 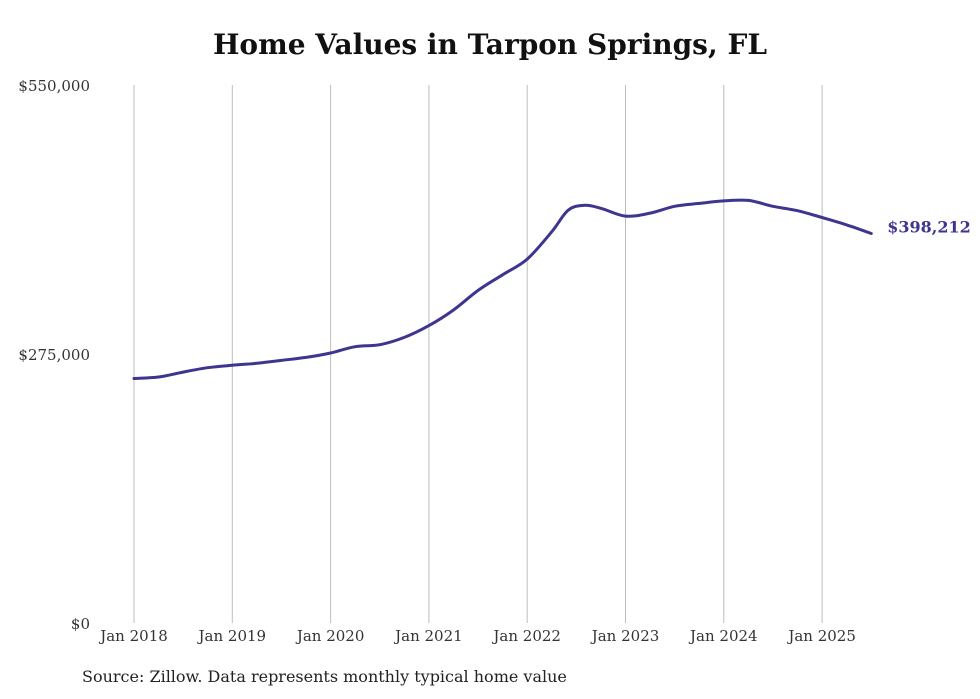 I want to click on x-tick-label: Jan 2018, so click(x=133, y=636).